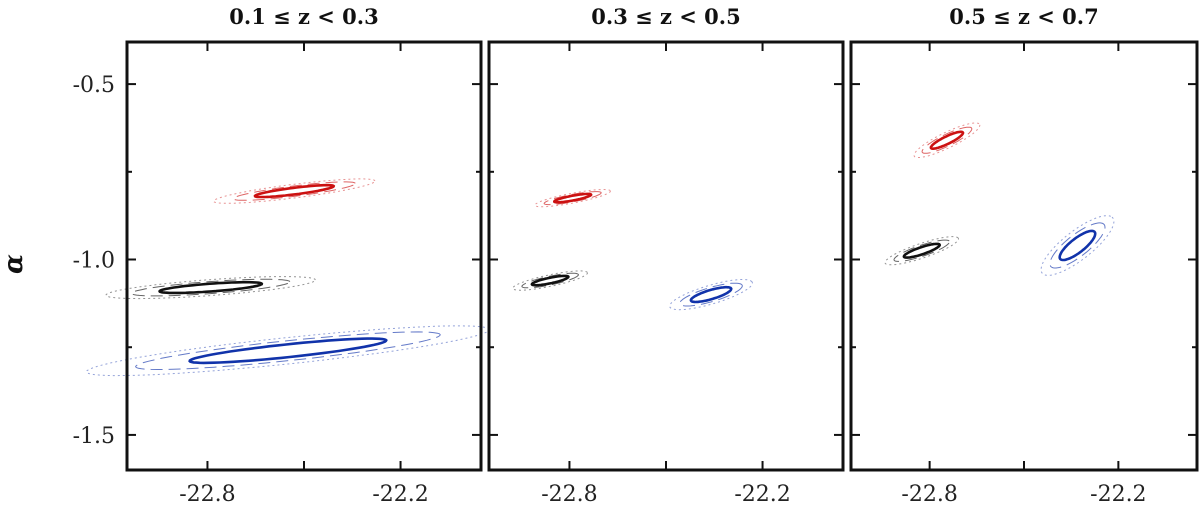 This screenshot has height=510, width=1200. I want to click on y-tick-label: -1.0, so click(94, 261).